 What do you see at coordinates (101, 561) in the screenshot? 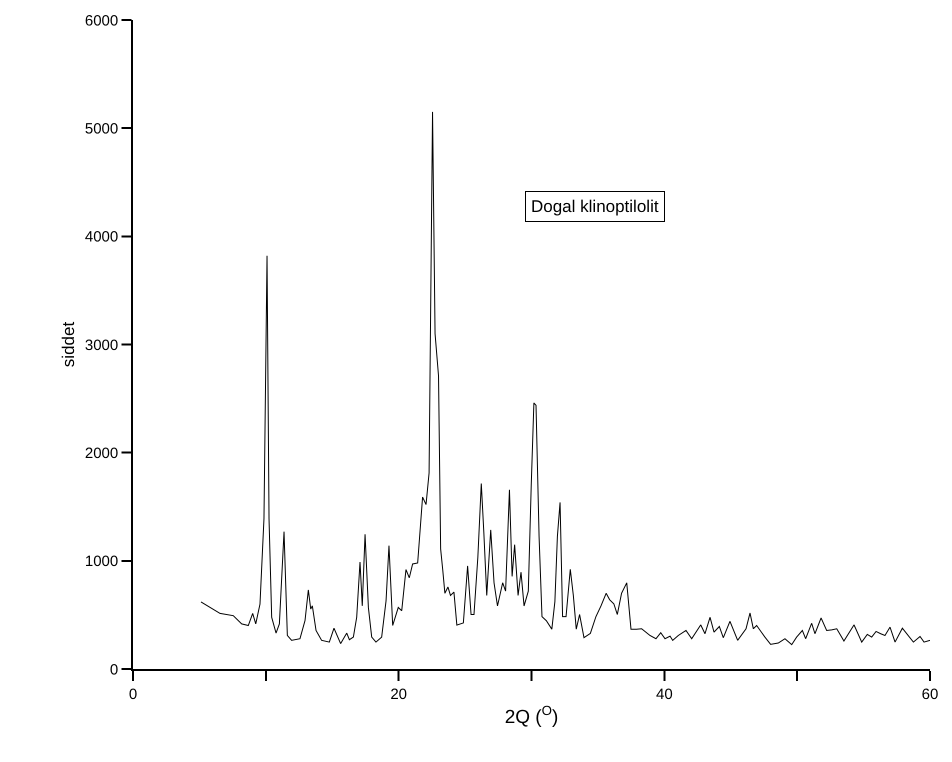
I see `y-tick-label: 1000` at bounding box center [101, 561].